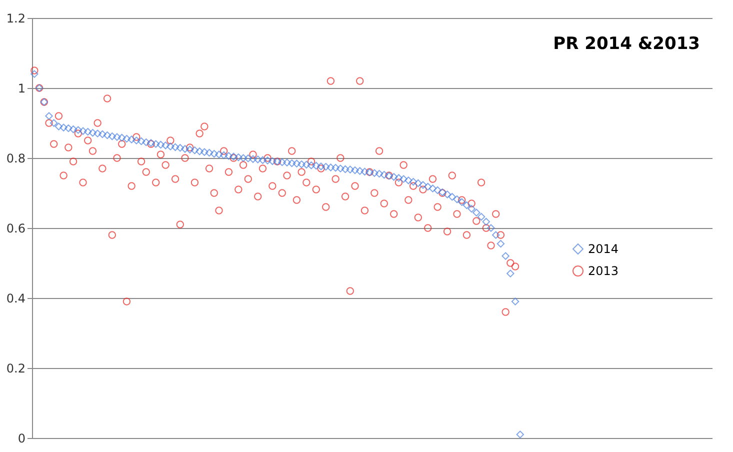 This screenshot has height=452, width=733. I want to click on y-tick-label: 0.6, so click(16, 229).